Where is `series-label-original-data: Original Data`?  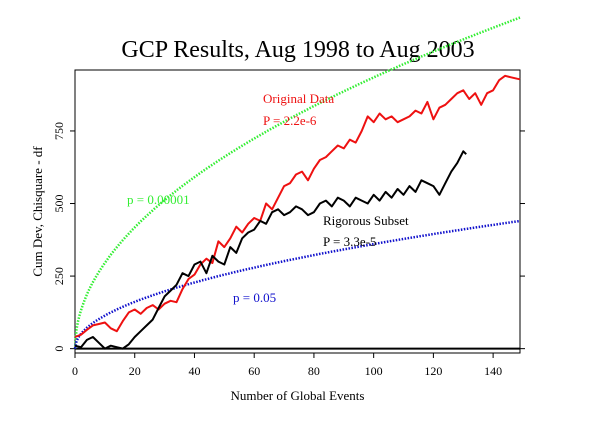
series-label-original-data: Original Data is located at coordinates (298, 98).